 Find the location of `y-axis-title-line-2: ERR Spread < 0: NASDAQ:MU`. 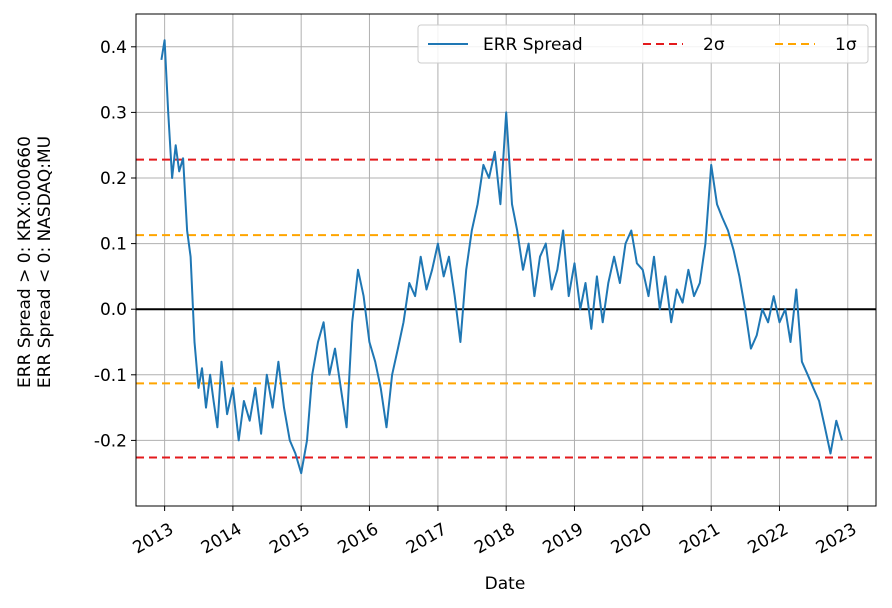

y-axis-title-line-2: ERR Spread < 0: NASDAQ:MU is located at coordinates (45, 262).